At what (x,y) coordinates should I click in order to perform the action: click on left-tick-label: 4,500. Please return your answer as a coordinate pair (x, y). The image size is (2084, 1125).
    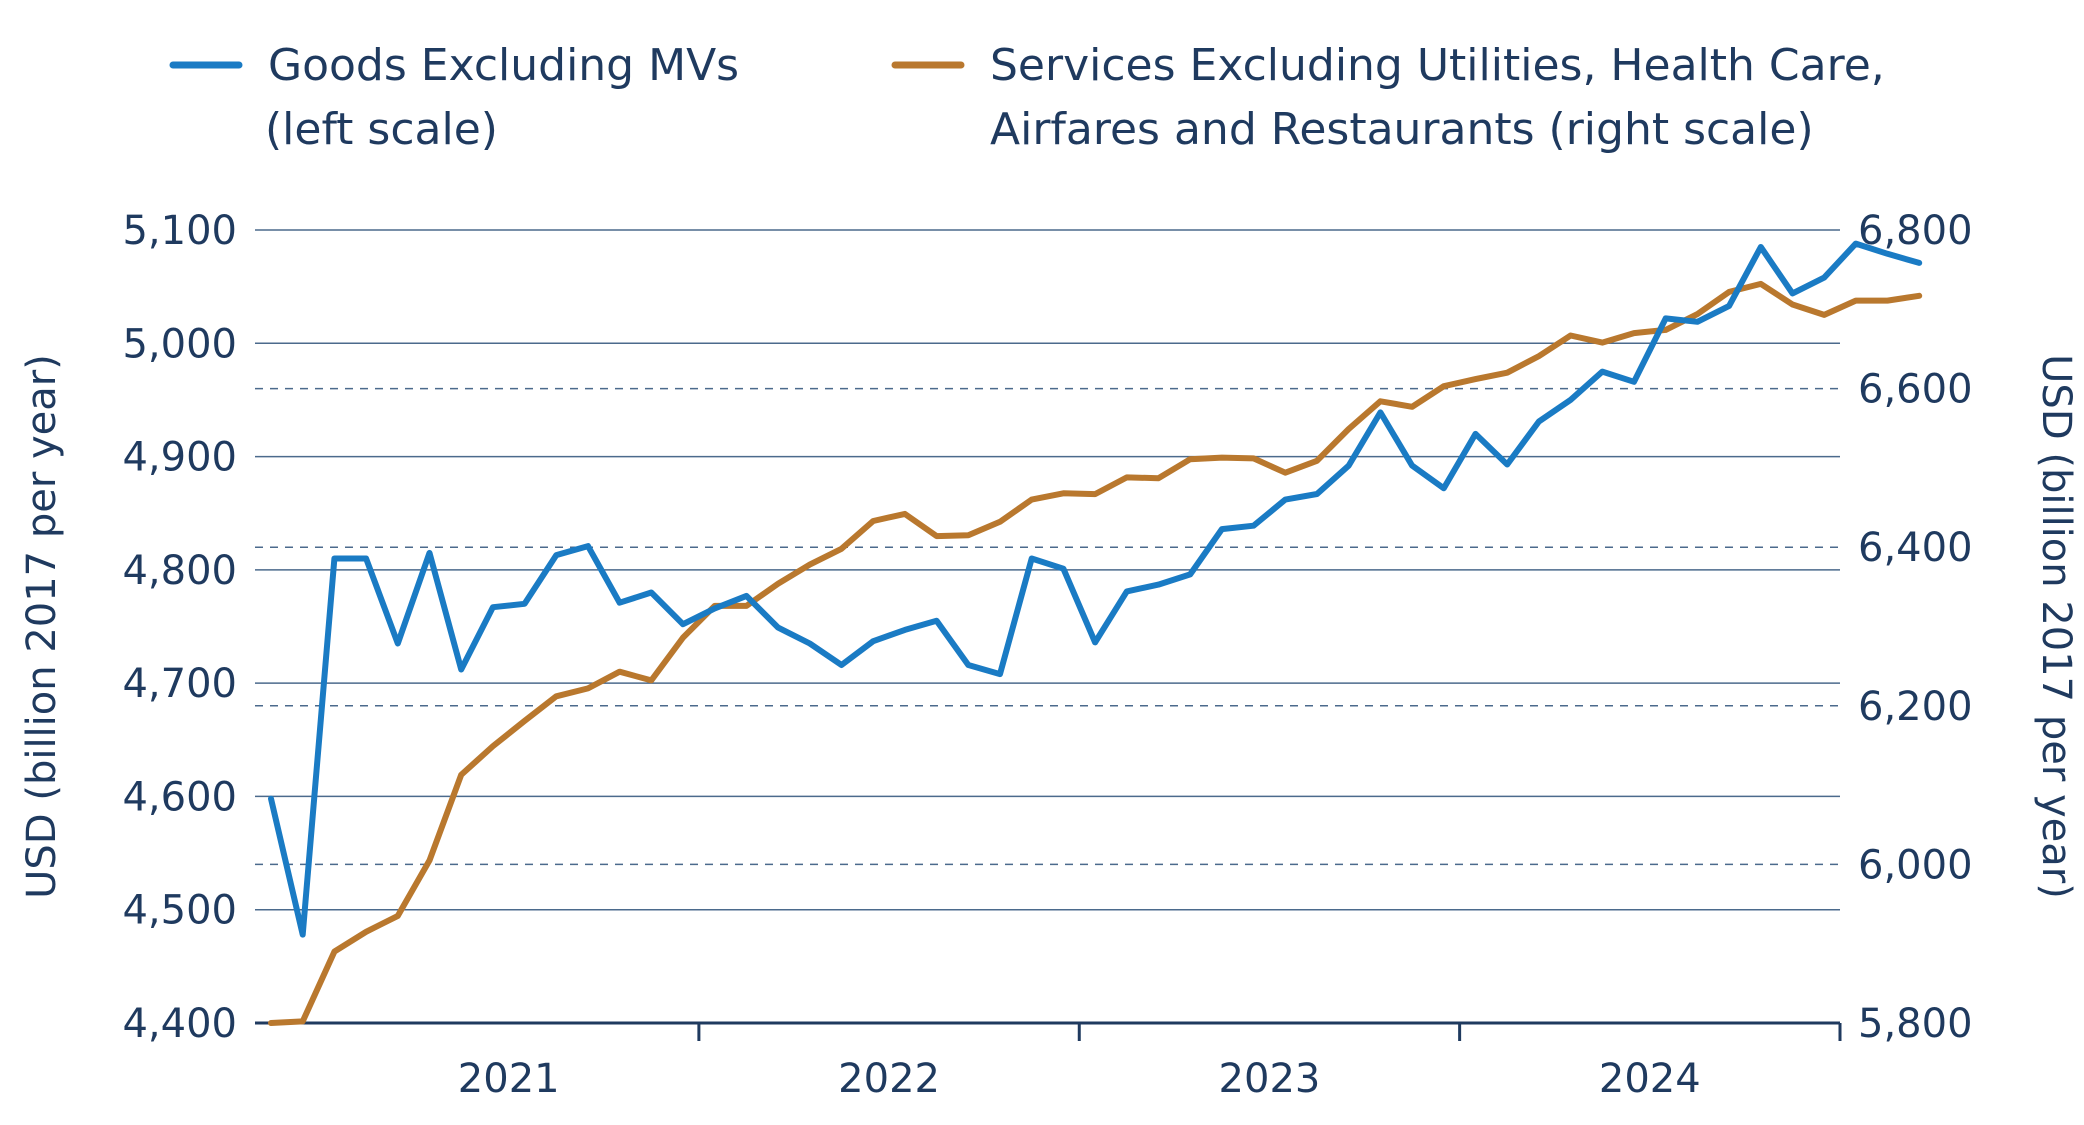
    Looking at the image, I should click on (179, 911).